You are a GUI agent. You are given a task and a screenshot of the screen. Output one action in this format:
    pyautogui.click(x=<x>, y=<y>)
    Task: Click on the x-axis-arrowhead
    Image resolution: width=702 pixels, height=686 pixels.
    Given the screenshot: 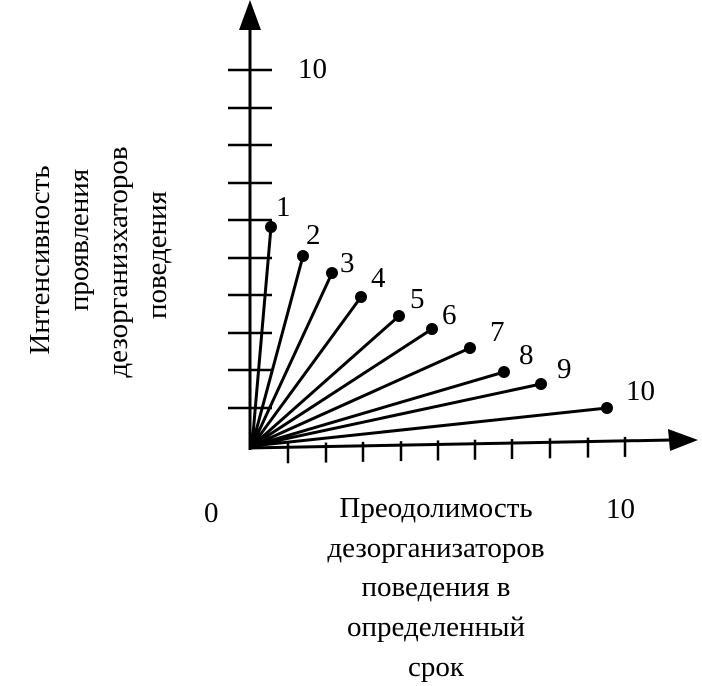 What is the action you would take?
    pyautogui.click(x=683, y=440)
    